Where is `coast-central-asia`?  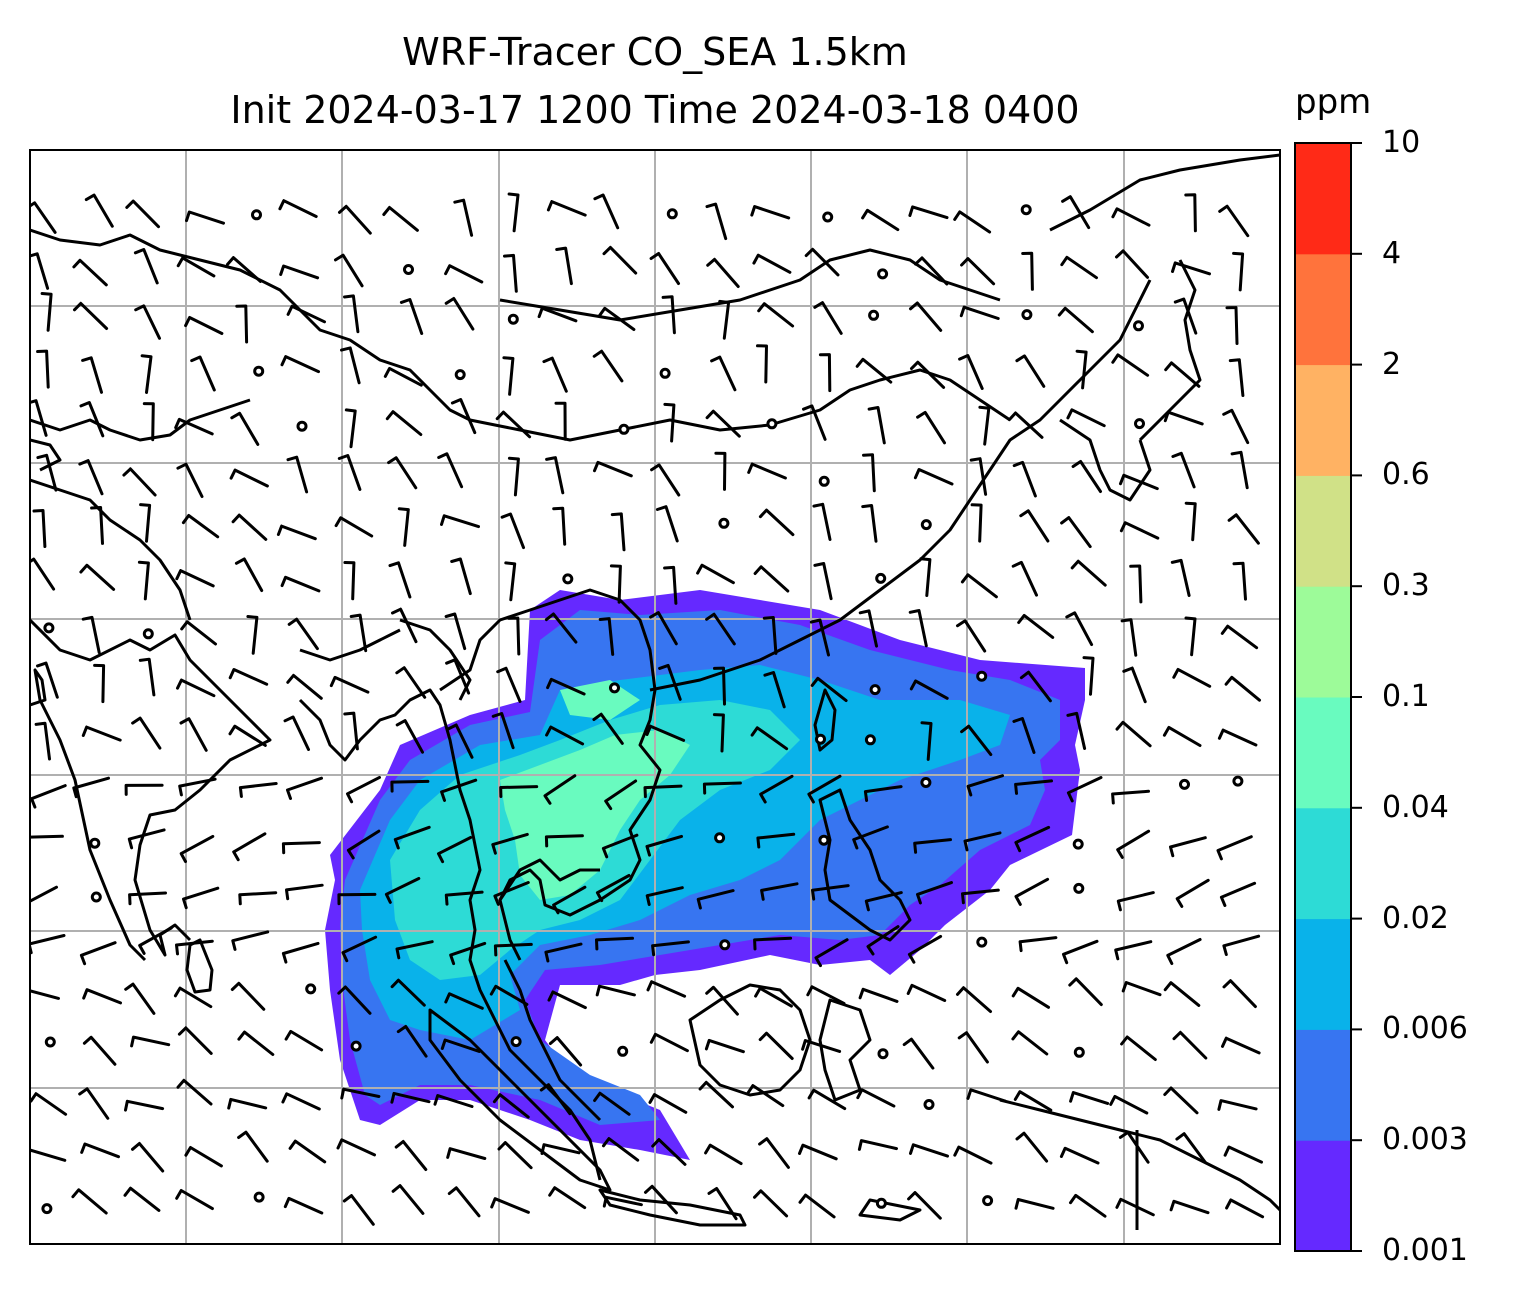 coast-central-asia is located at coordinates (140, 420).